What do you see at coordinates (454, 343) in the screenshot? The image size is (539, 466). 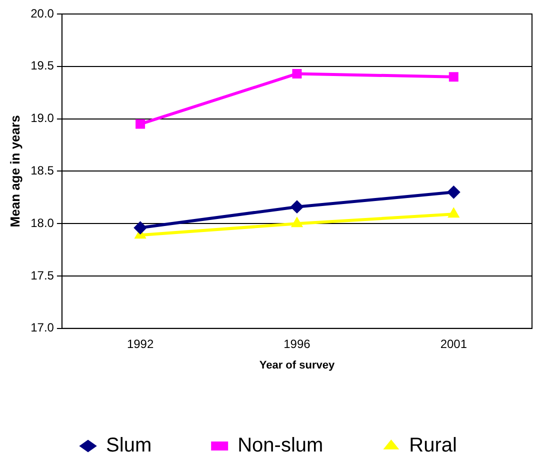 I see `x-tick-label: 2001` at bounding box center [454, 343].